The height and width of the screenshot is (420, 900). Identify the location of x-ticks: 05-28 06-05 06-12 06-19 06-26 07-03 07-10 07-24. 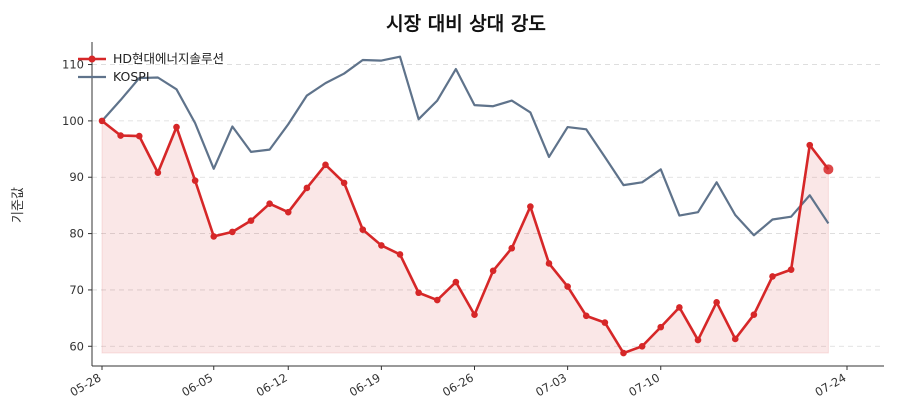
(458, 382).